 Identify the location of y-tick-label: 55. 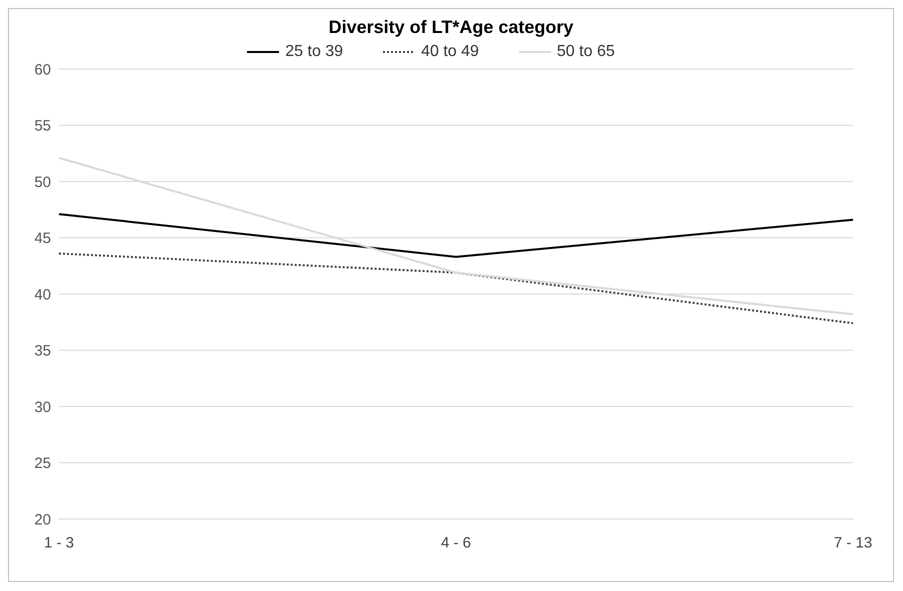
(42, 126).